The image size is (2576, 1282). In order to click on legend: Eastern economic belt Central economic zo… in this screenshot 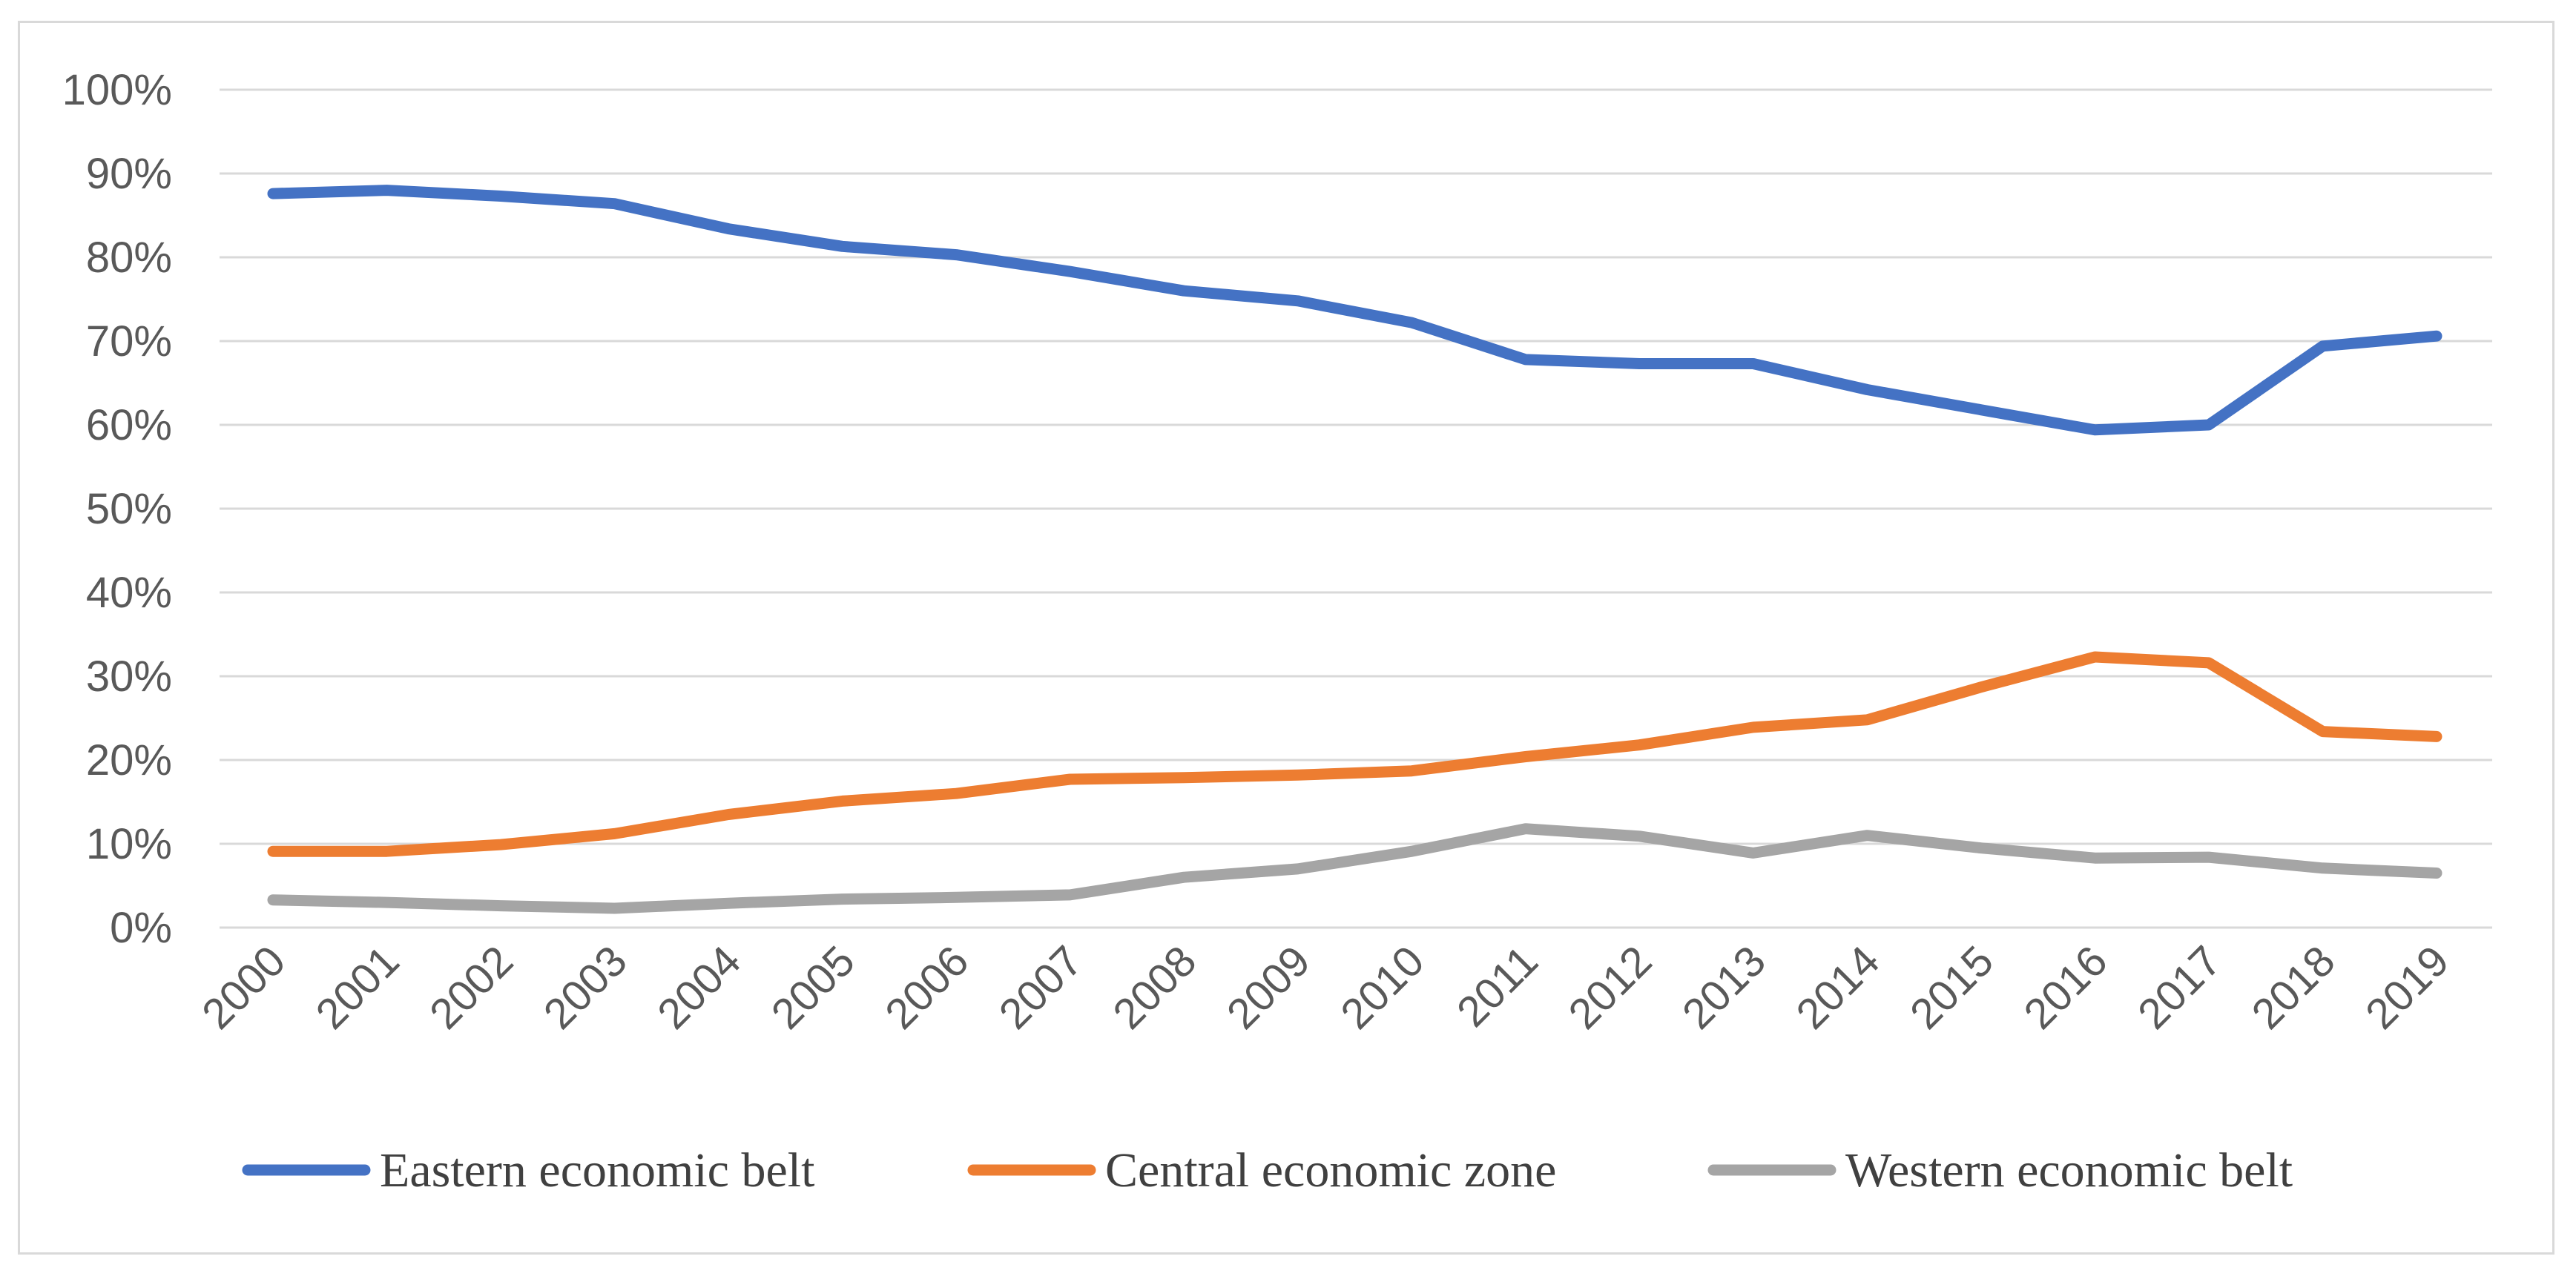, I will do `click(1268, 1170)`.